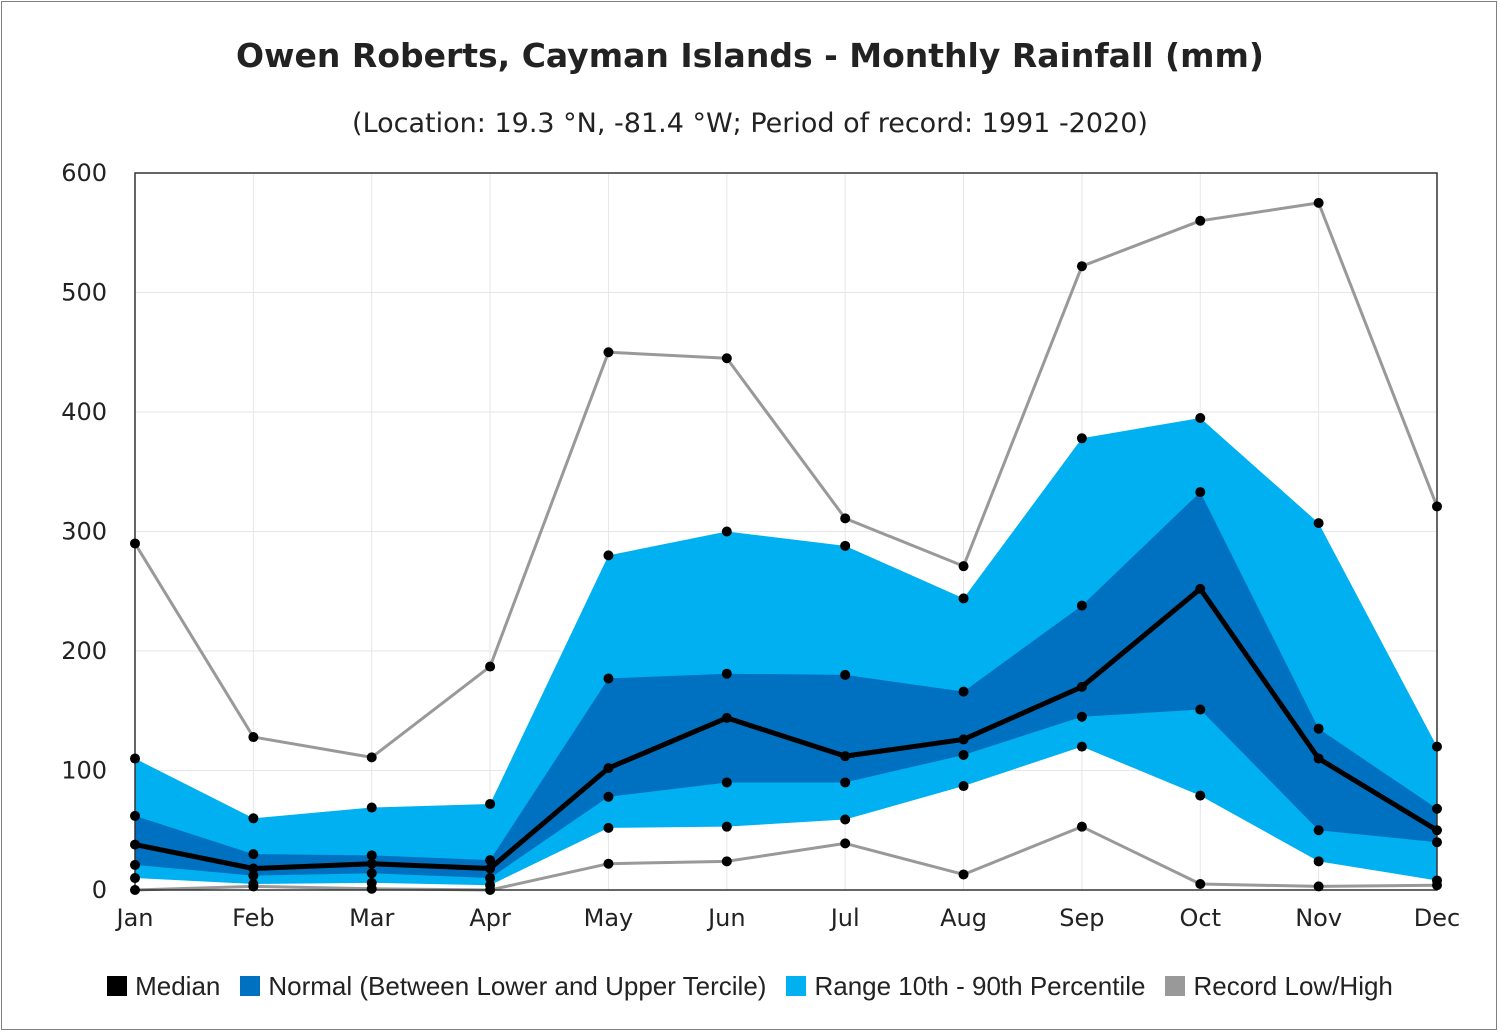  Describe the element at coordinates (371, 855) in the screenshot. I see `marker-upper-tercile-mar` at that location.